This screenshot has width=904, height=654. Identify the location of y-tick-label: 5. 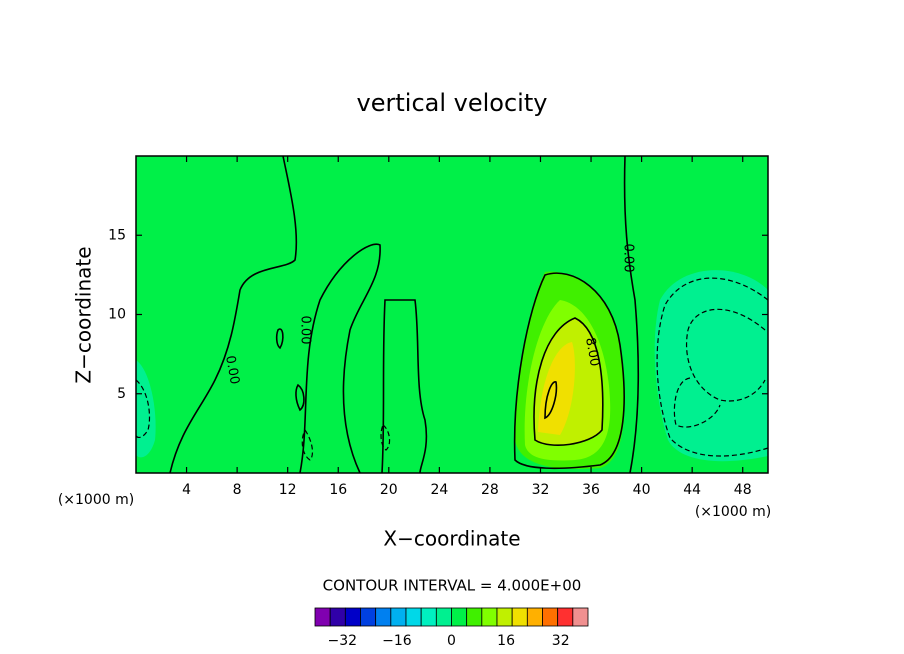
(121, 394).